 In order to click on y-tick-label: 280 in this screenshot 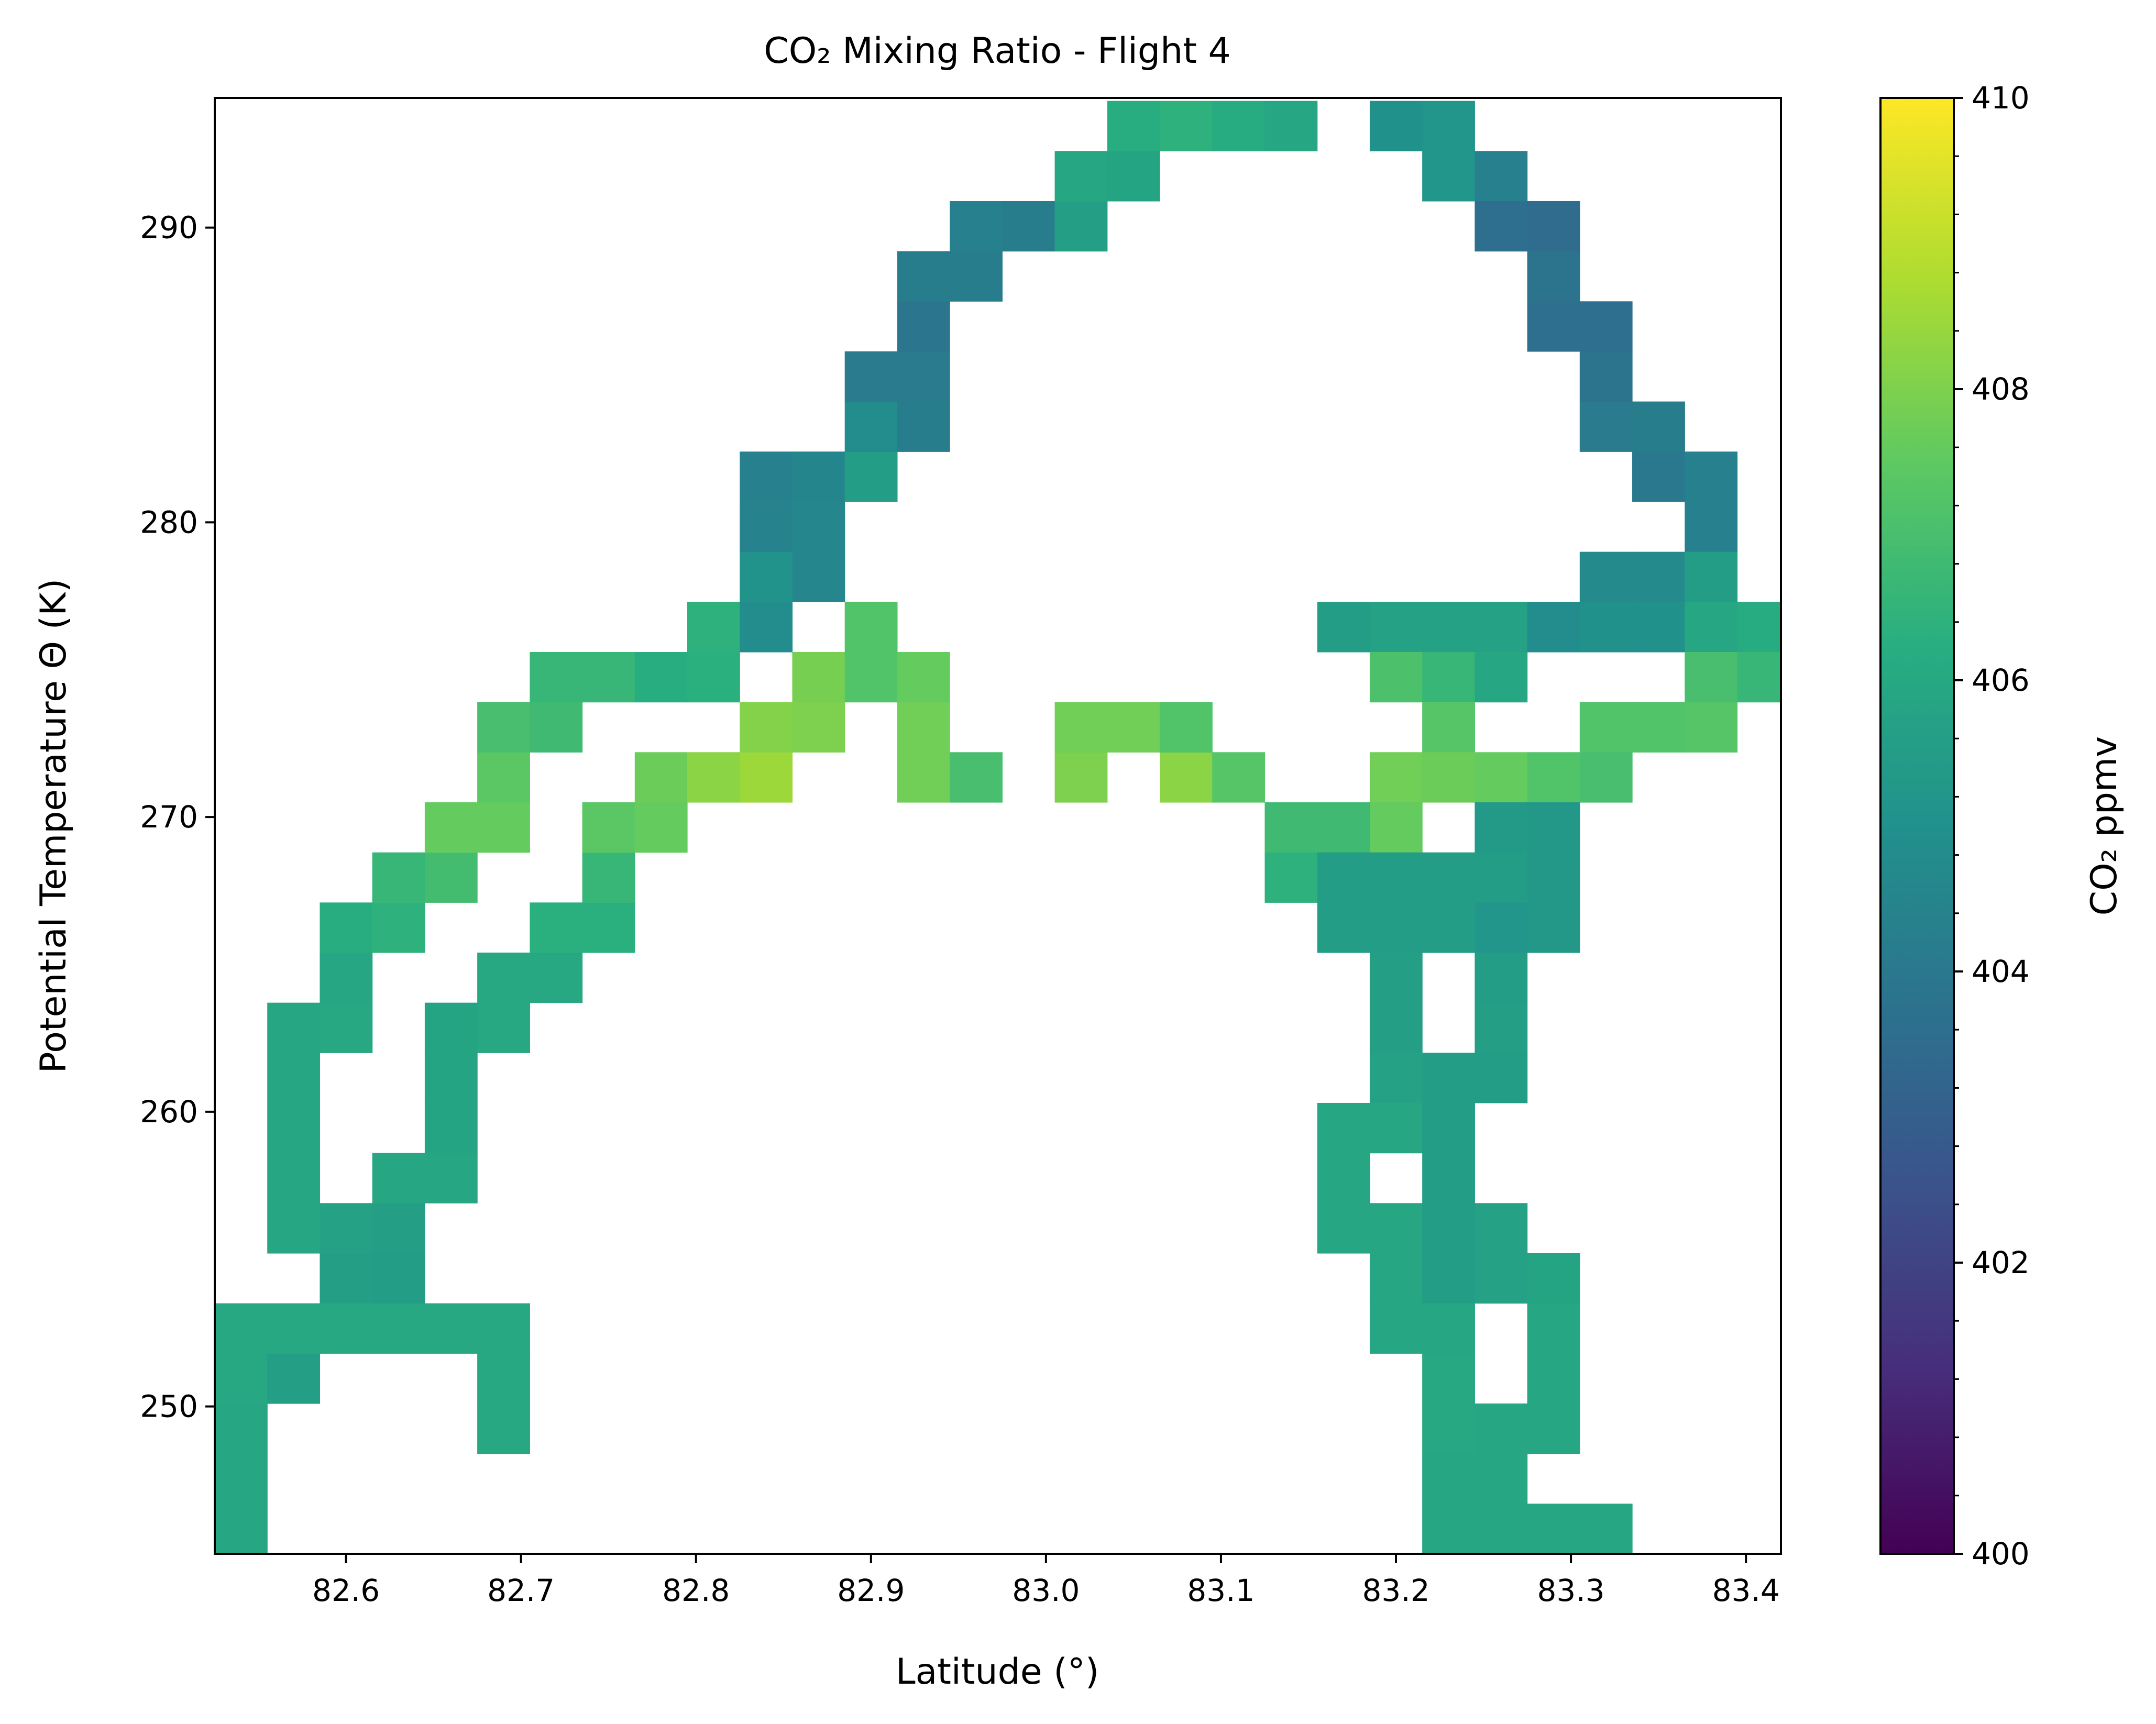, I will do `click(169, 522)`.